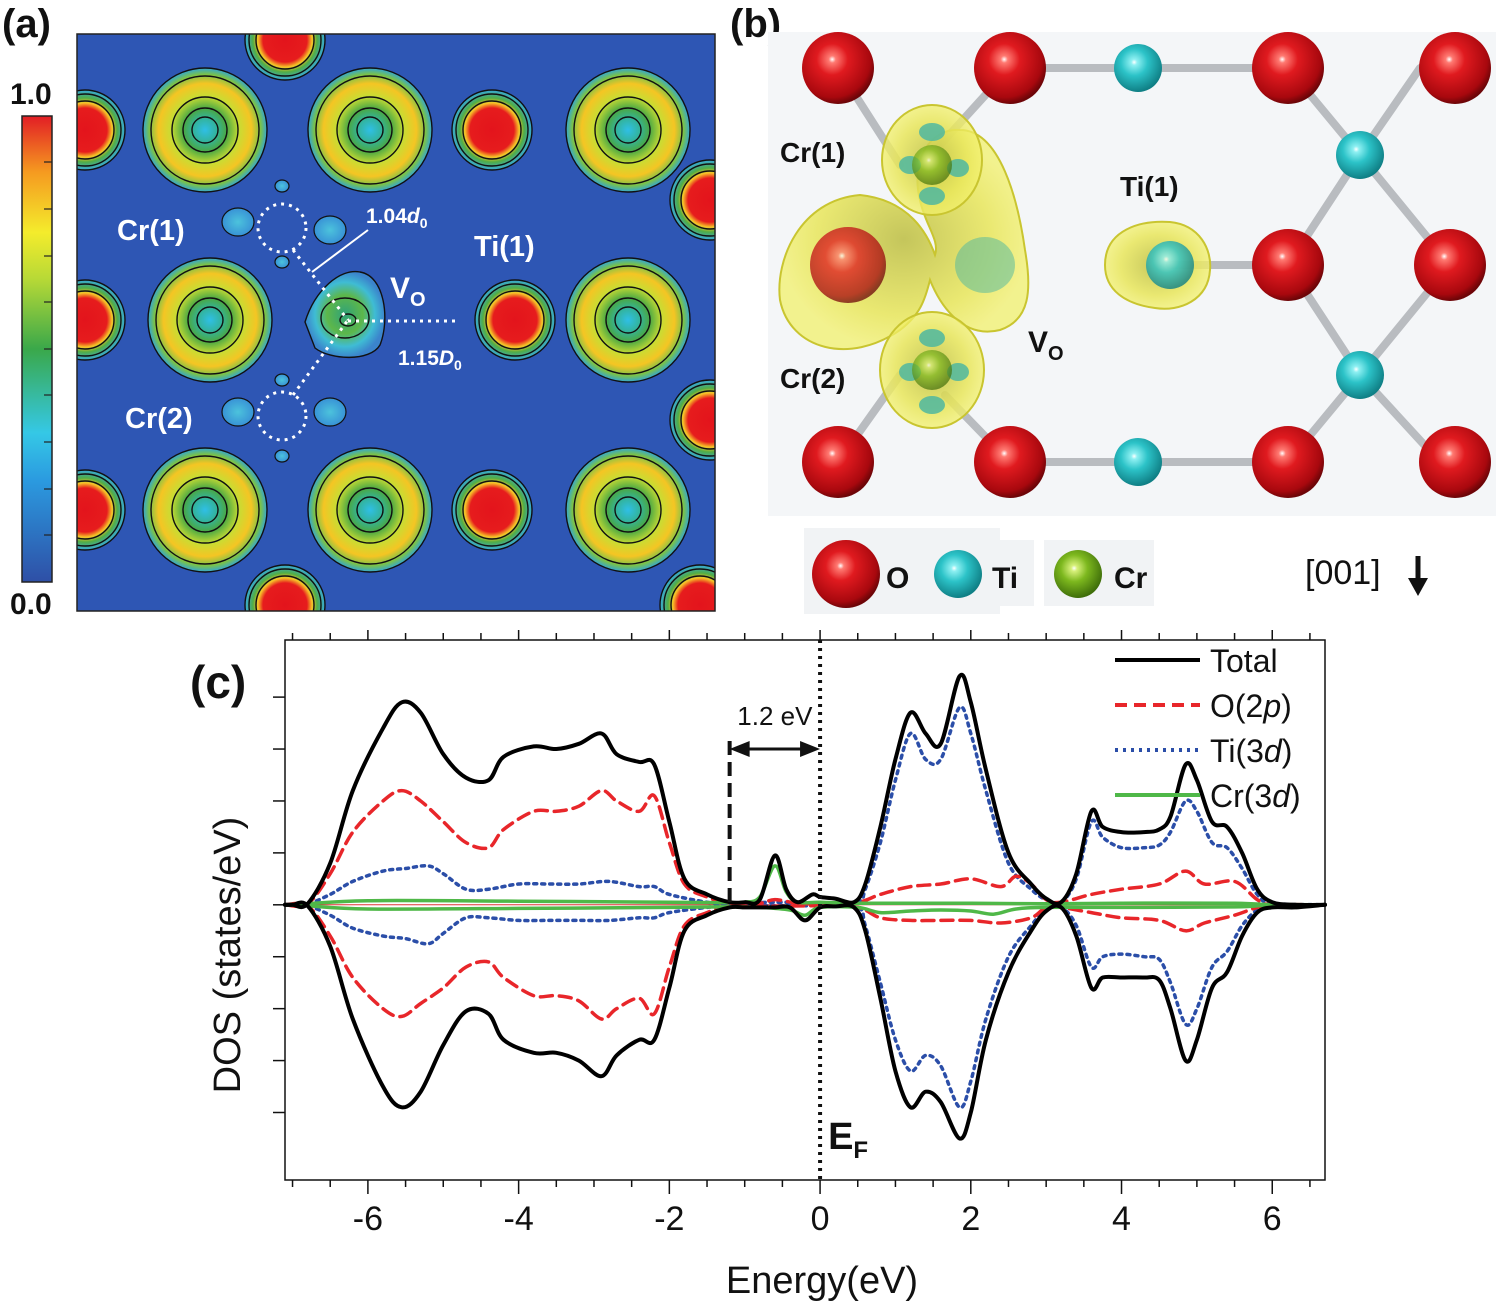 Image resolution: width=1500 pixels, height=1304 pixels. I want to click on series-o-2p-up, so click(805, 848).